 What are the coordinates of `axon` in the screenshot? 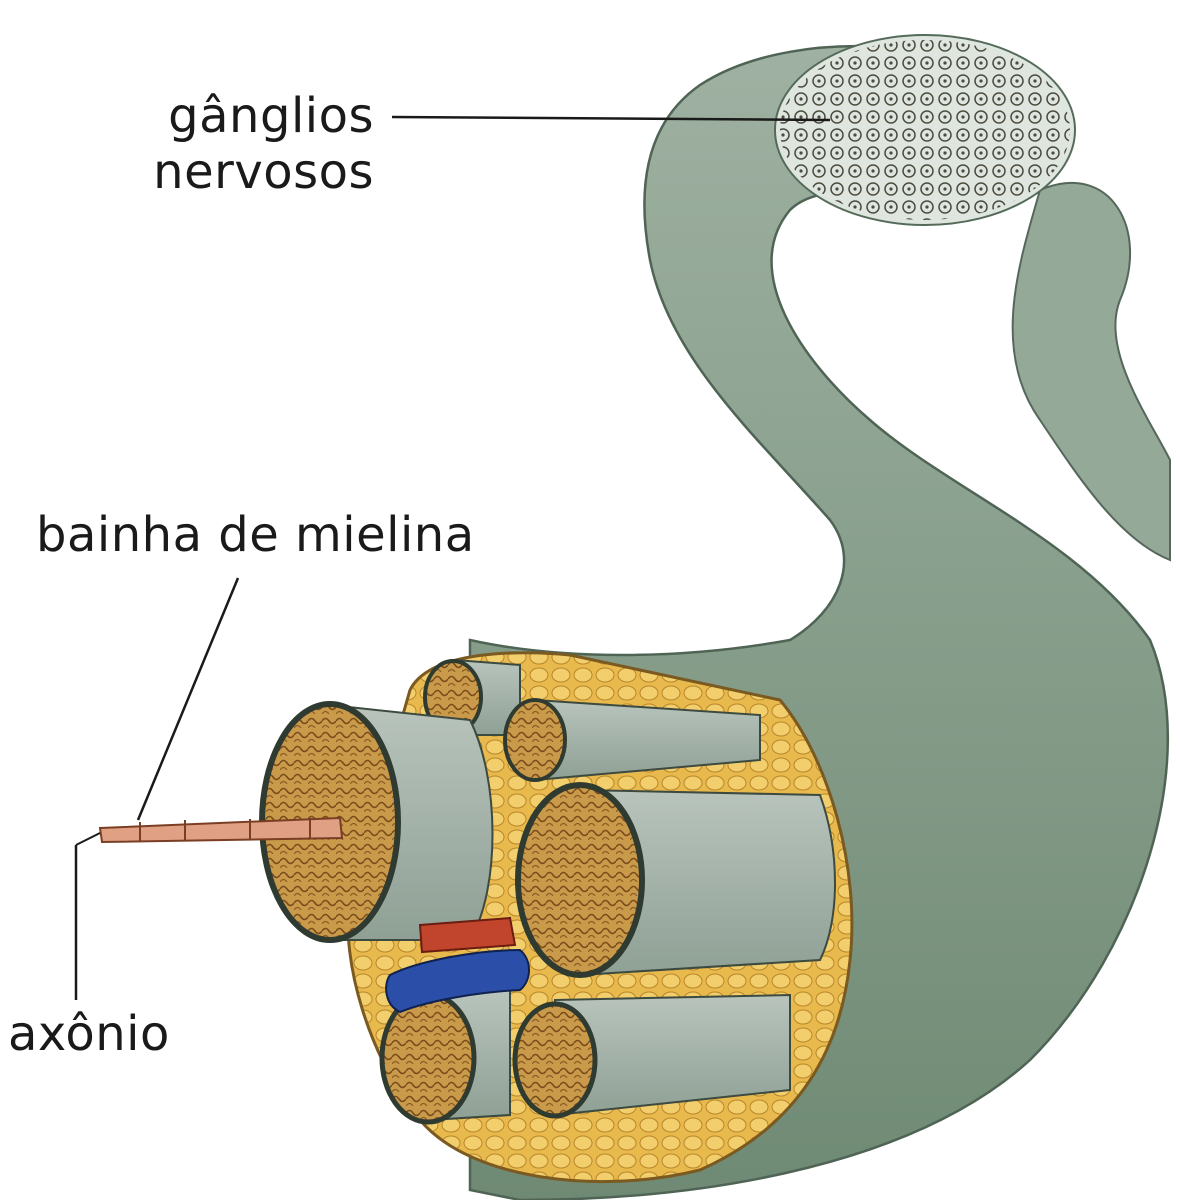 It's located at (221, 830).